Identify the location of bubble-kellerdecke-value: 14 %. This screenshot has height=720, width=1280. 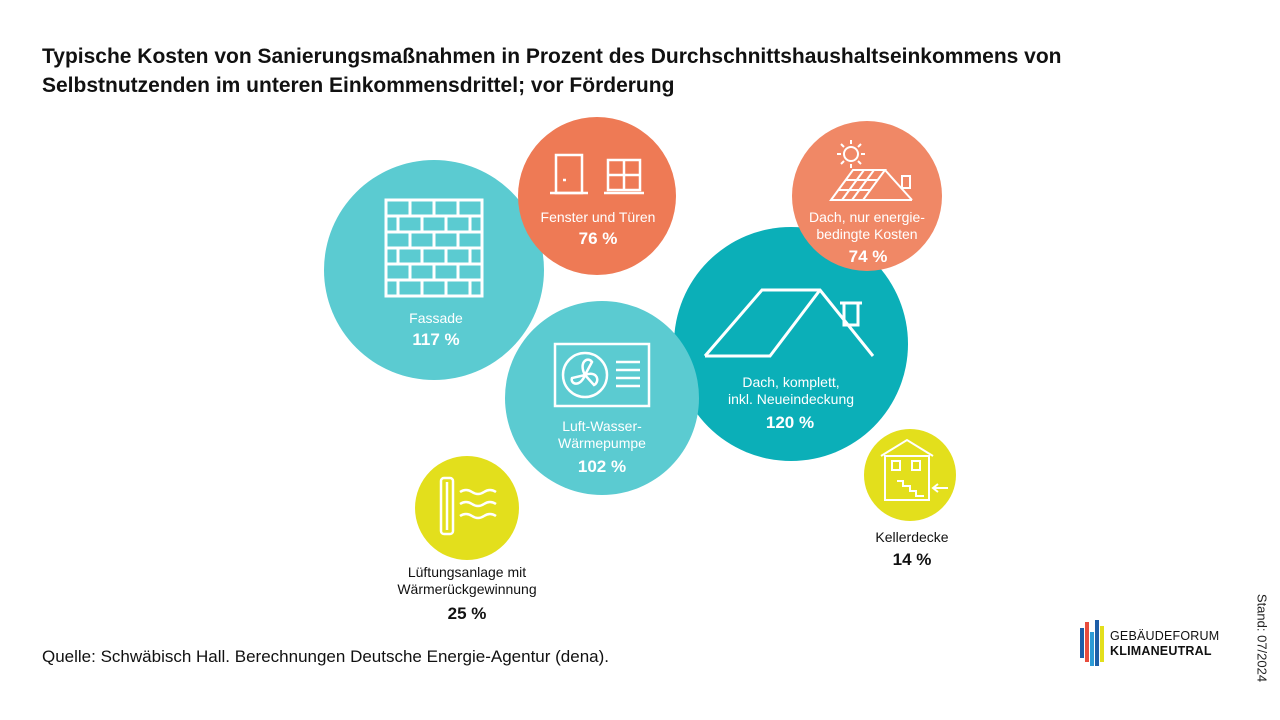
(912, 559).